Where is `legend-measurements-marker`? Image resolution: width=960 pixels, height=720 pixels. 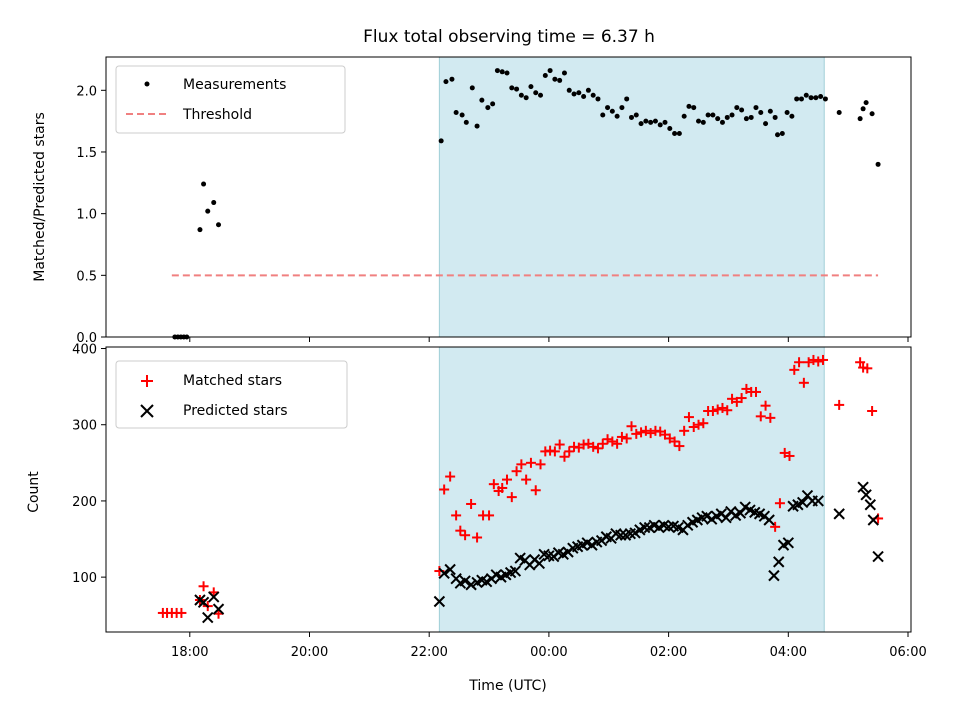
legend-measurements-marker is located at coordinates (147, 84).